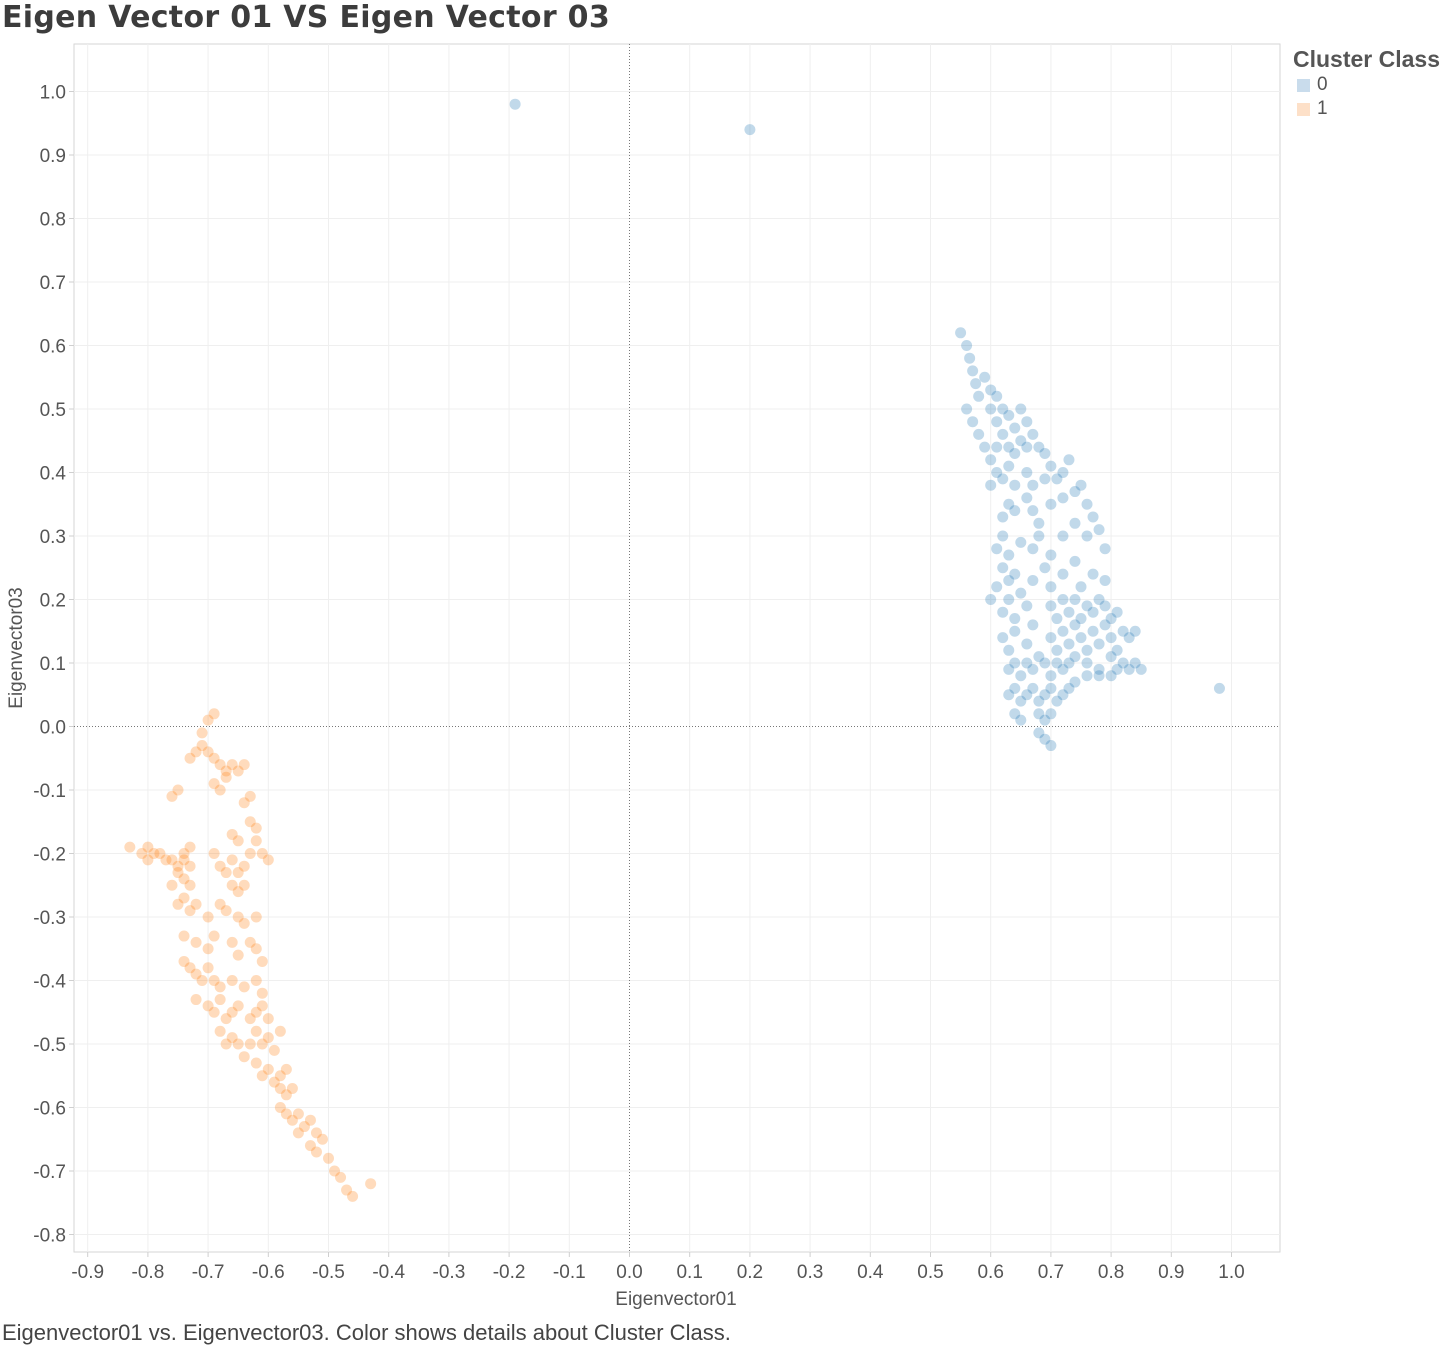  I want to click on legend-label-1: 1, so click(1322, 108).